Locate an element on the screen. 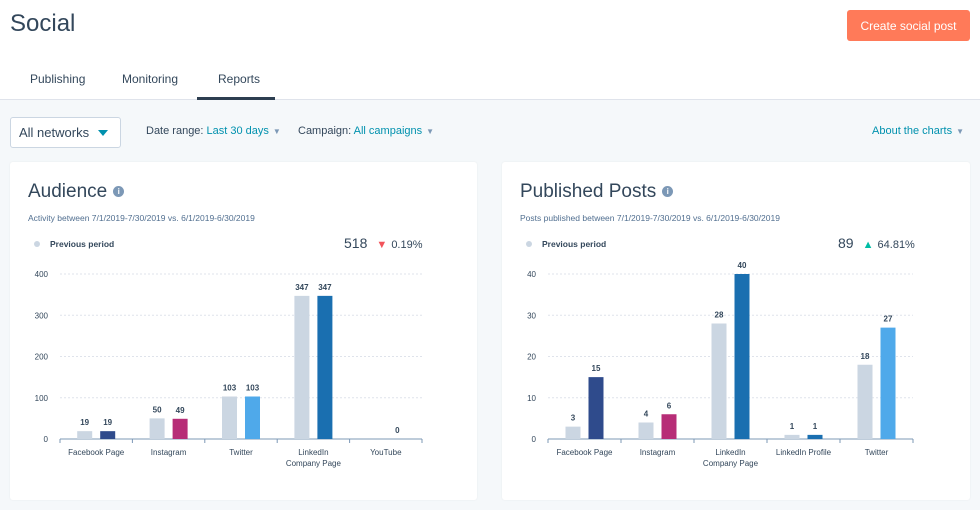 The image size is (980, 510). trend-up-icon: ▲ is located at coordinates (866, 245).